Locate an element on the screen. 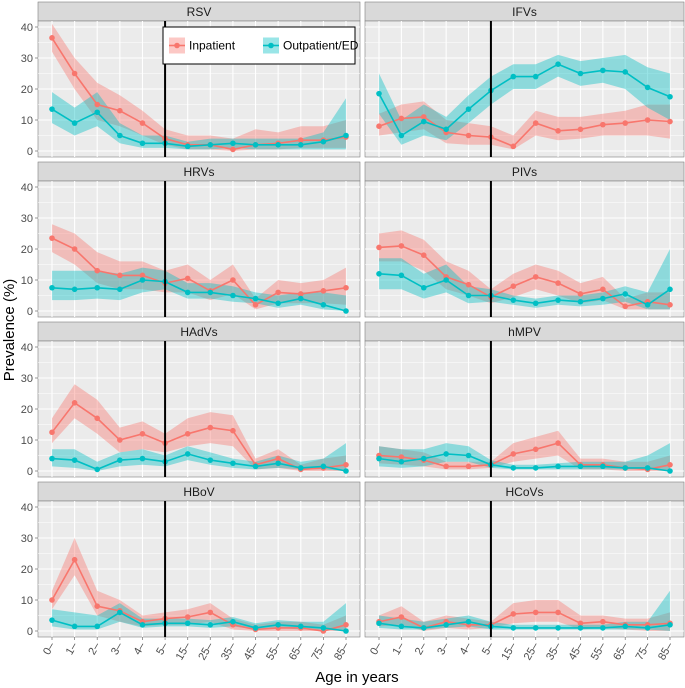 This screenshot has height=688, width=685. y-tick-label-hrvs-0: 0 is located at coordinates (30, 312).